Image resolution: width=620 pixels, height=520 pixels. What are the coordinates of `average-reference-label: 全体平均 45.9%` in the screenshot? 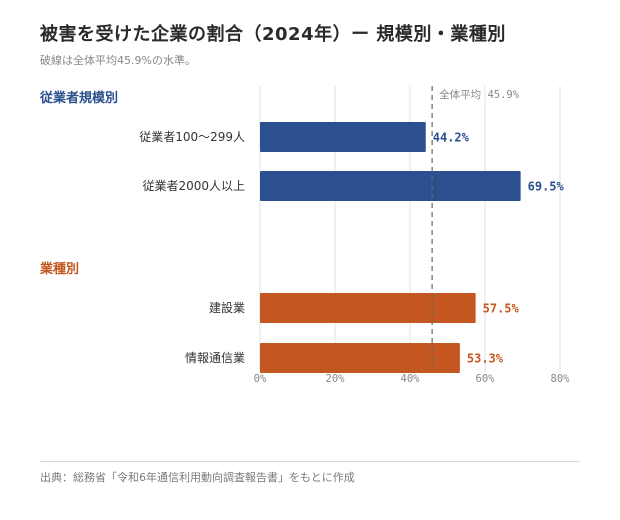 It's located at (479, 94).